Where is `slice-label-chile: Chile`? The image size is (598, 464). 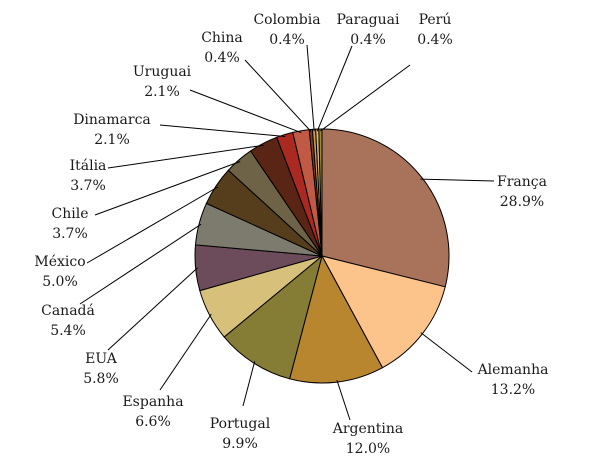
slice-label-chile: Chile is located at coordinates (70, 214).